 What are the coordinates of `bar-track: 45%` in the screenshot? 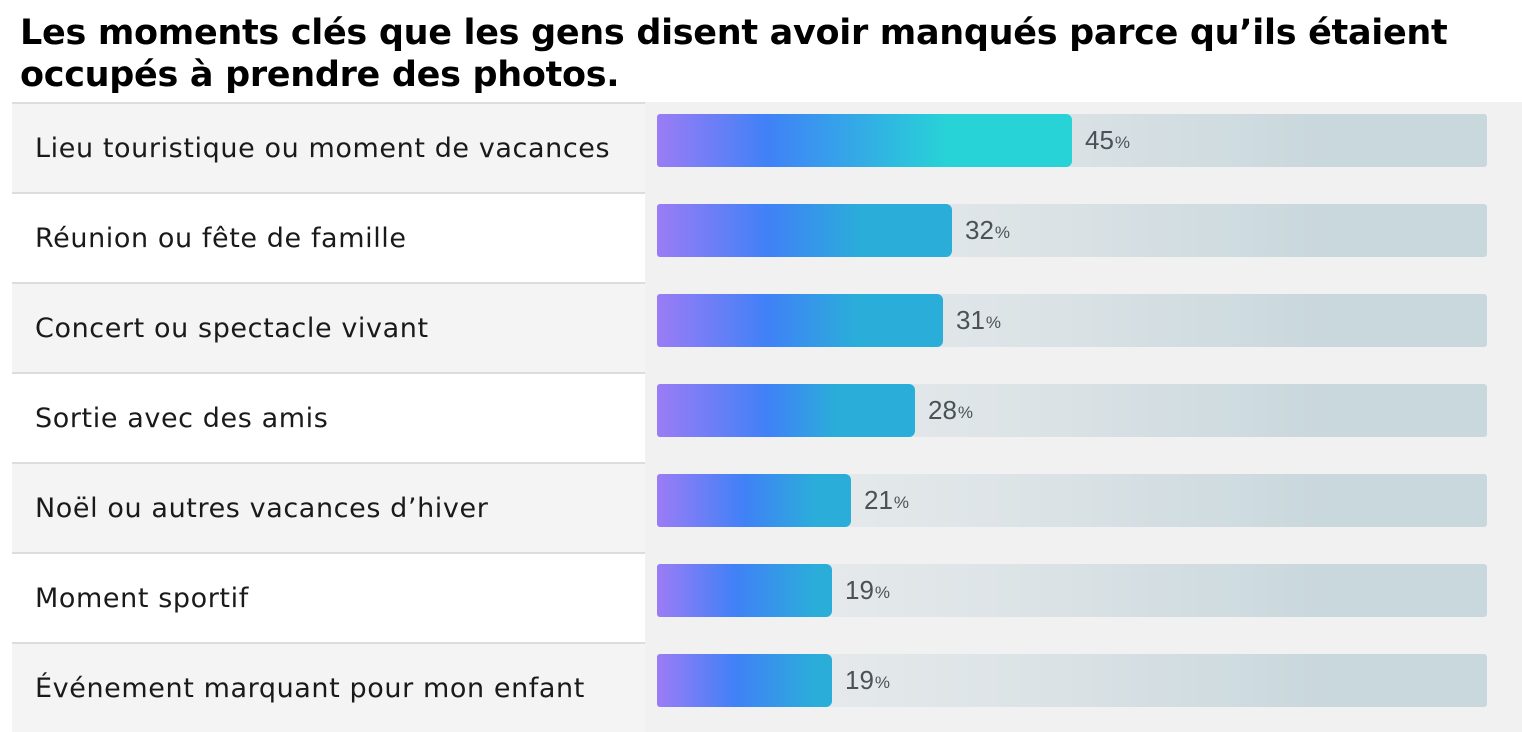 It's located at (1072, 140).